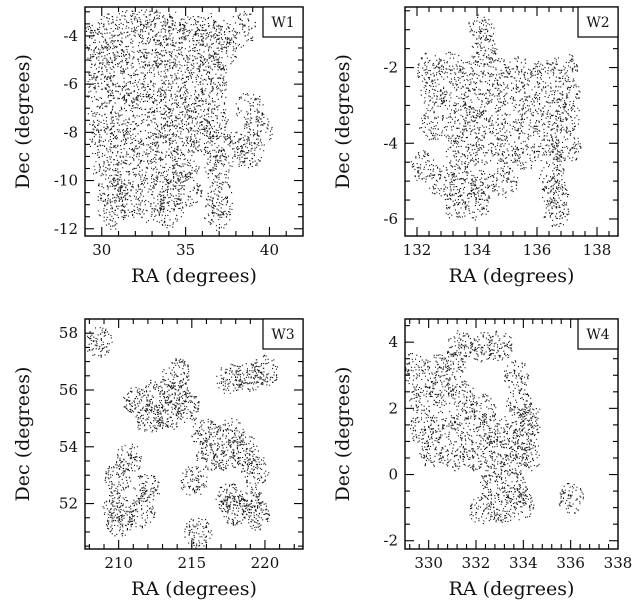 The image size is (641, 606). Describe the element at coordinates (265, 563) in the screenshot. I see `x-tick-label: 220` at that location.